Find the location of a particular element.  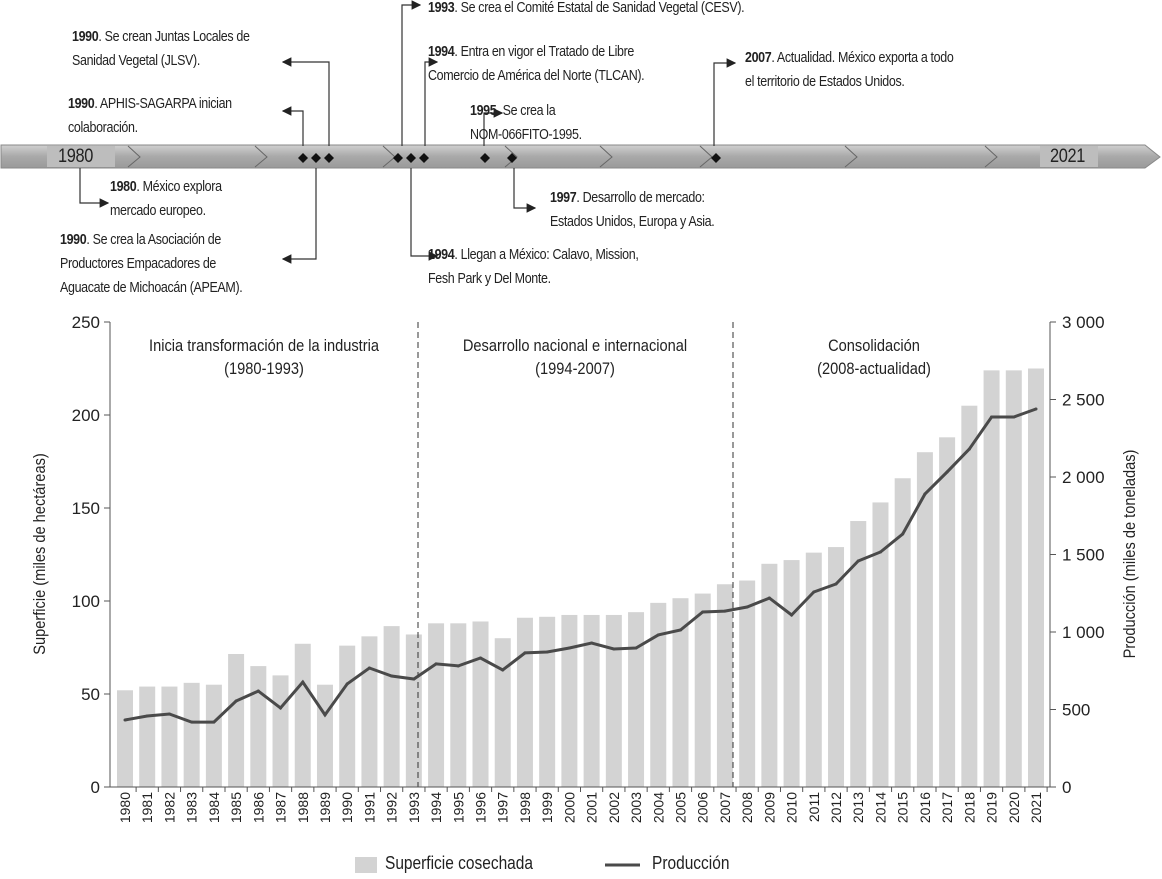

event-text: Aguacate de Michoacán (APEAM). is located at coordinates (151, 288).